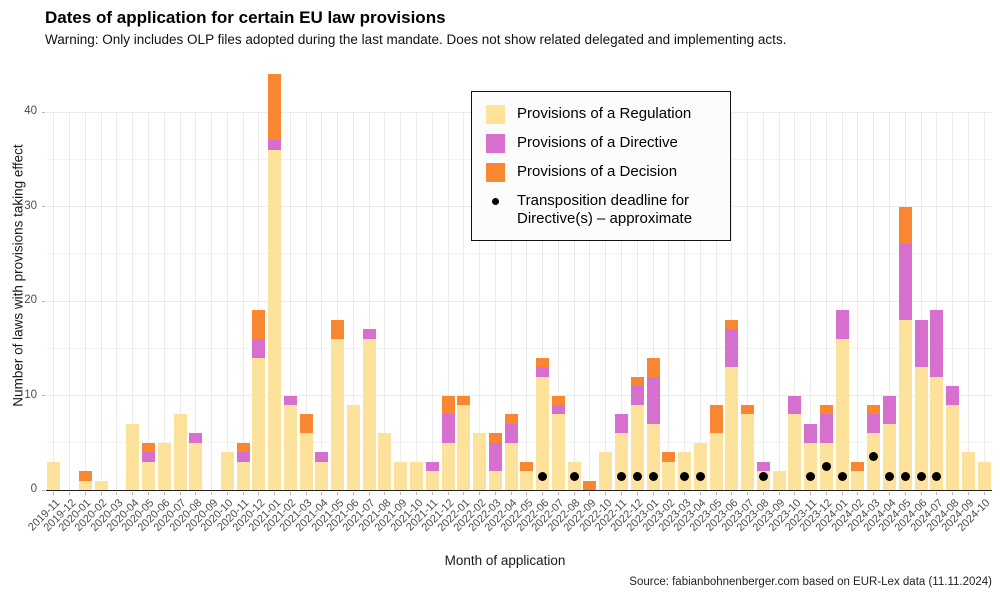 Image resolution: width=1000 pixels, height=600 pixels. Describe the element at coordinates (495, 201) in the screenshot. I see `transposition-dot-icon` at that location.